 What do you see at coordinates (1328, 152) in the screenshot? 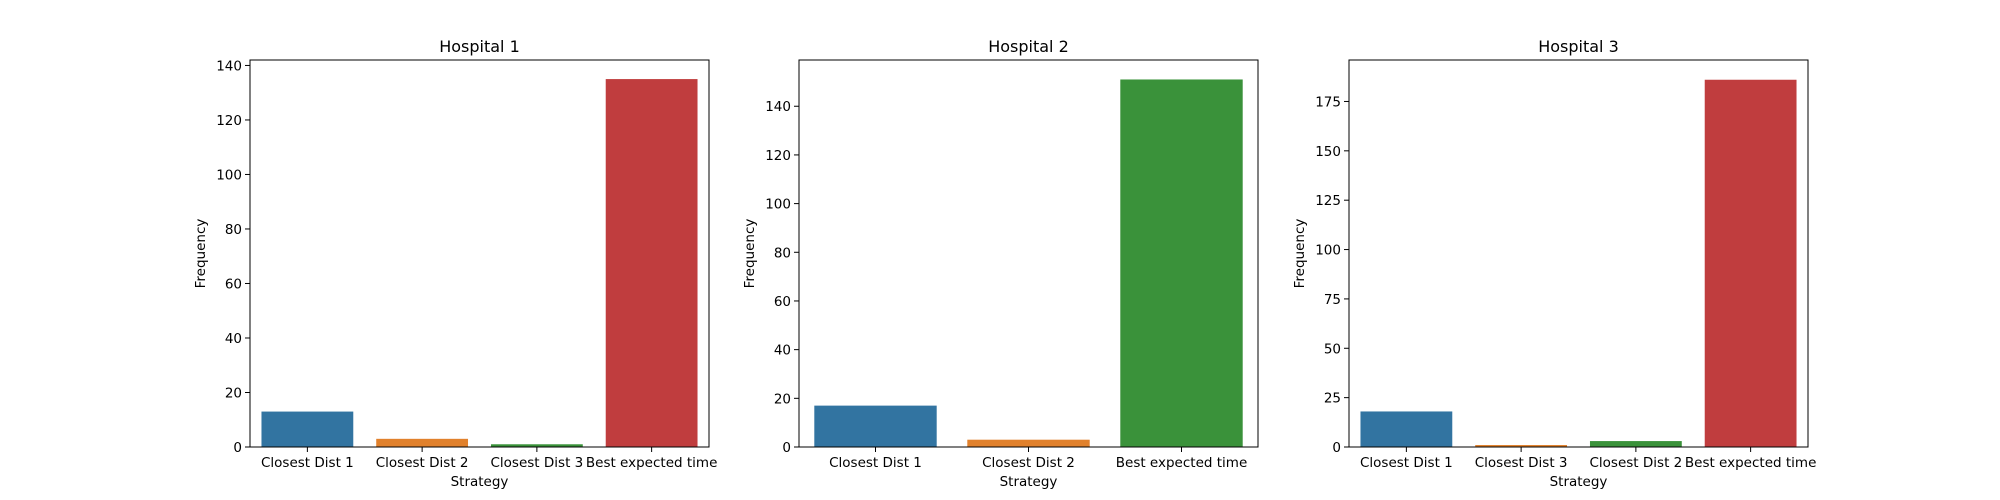
I see `y-tick-label: 150` at bounding box center [1328, 152].